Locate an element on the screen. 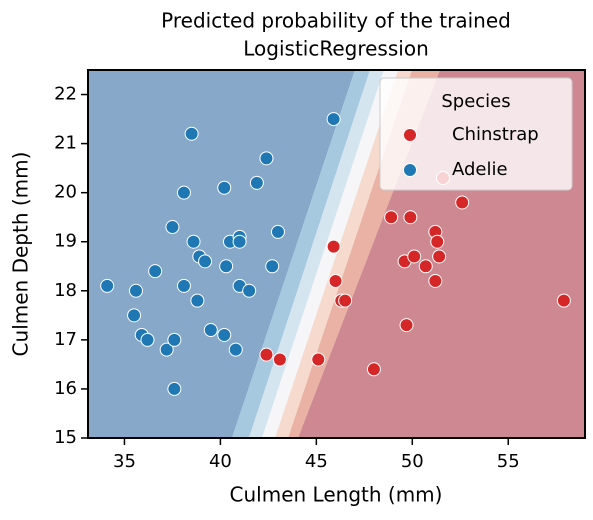 The image size is (593, 520). y-tick-label: 20 is located at coordinates (65, 192).